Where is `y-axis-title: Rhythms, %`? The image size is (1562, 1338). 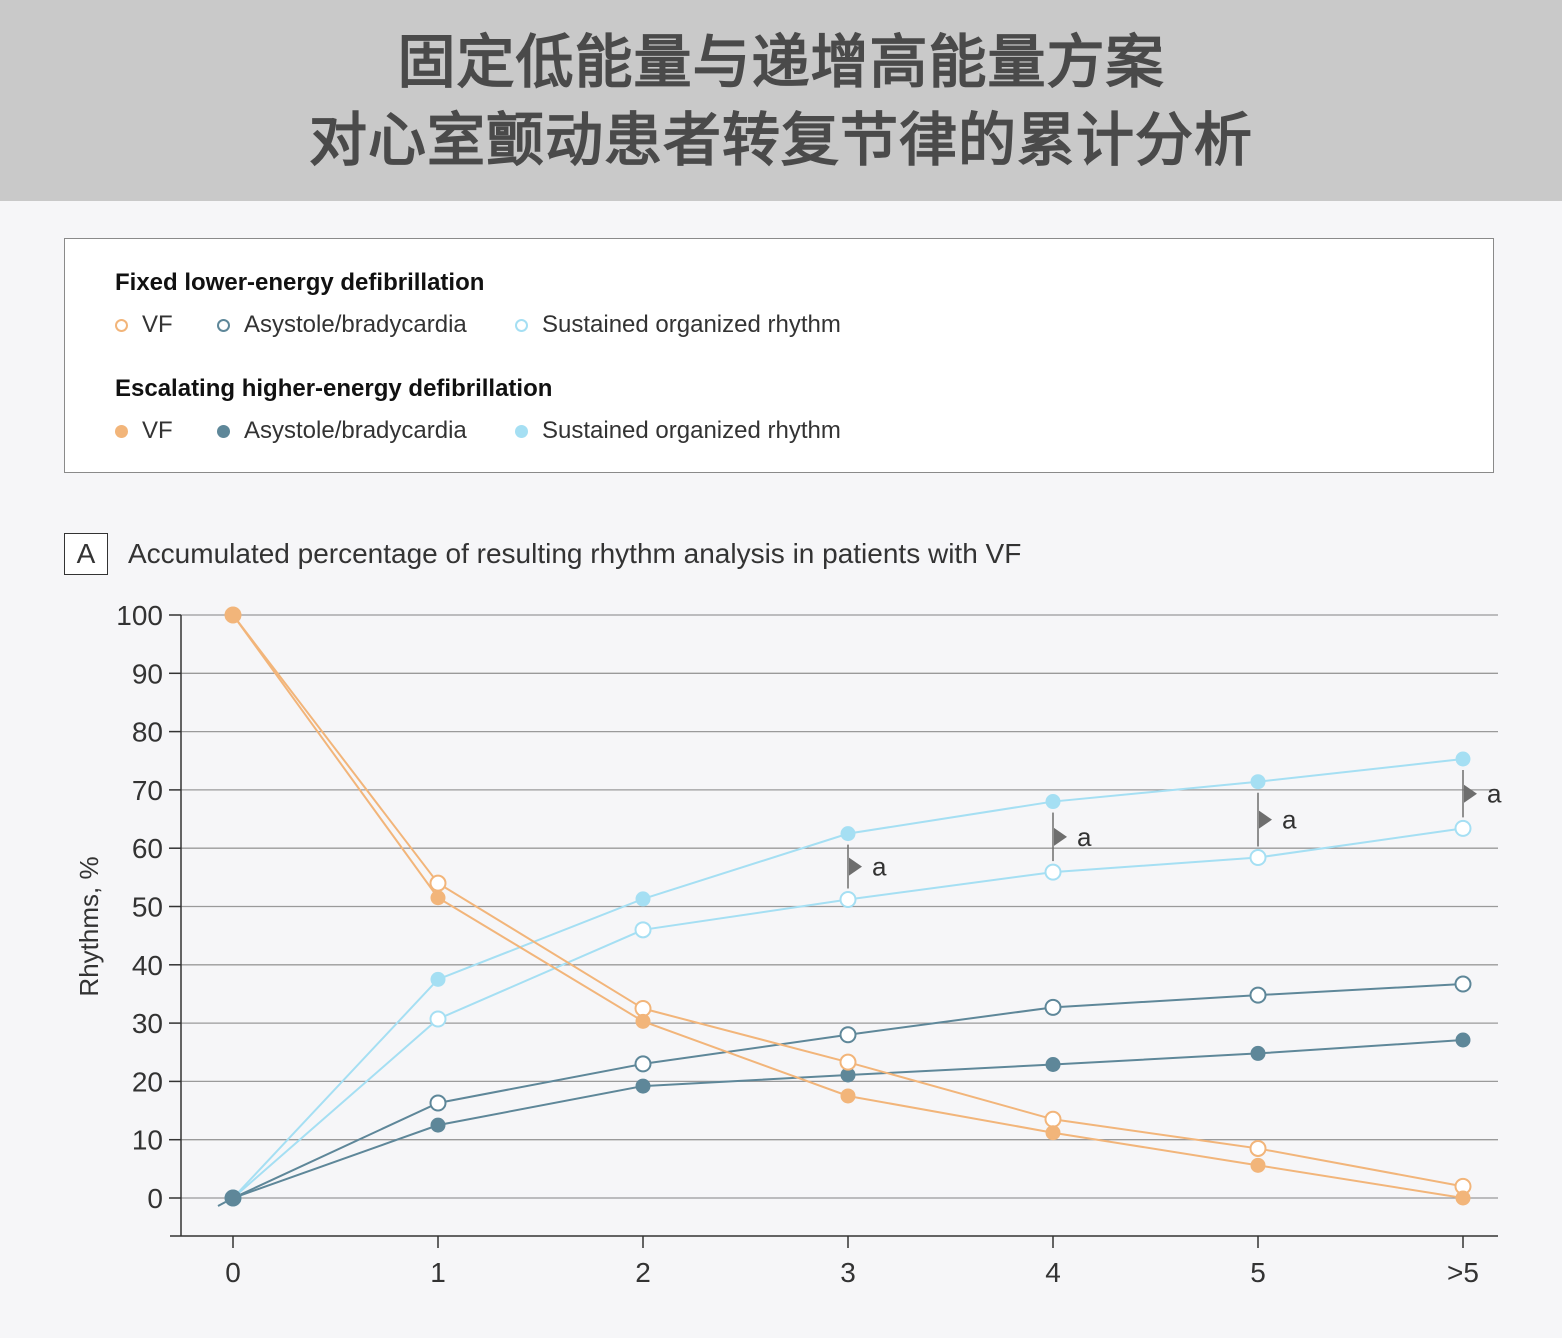
y-axis-title: Rhythms, % is located at coordinates (89, 926).